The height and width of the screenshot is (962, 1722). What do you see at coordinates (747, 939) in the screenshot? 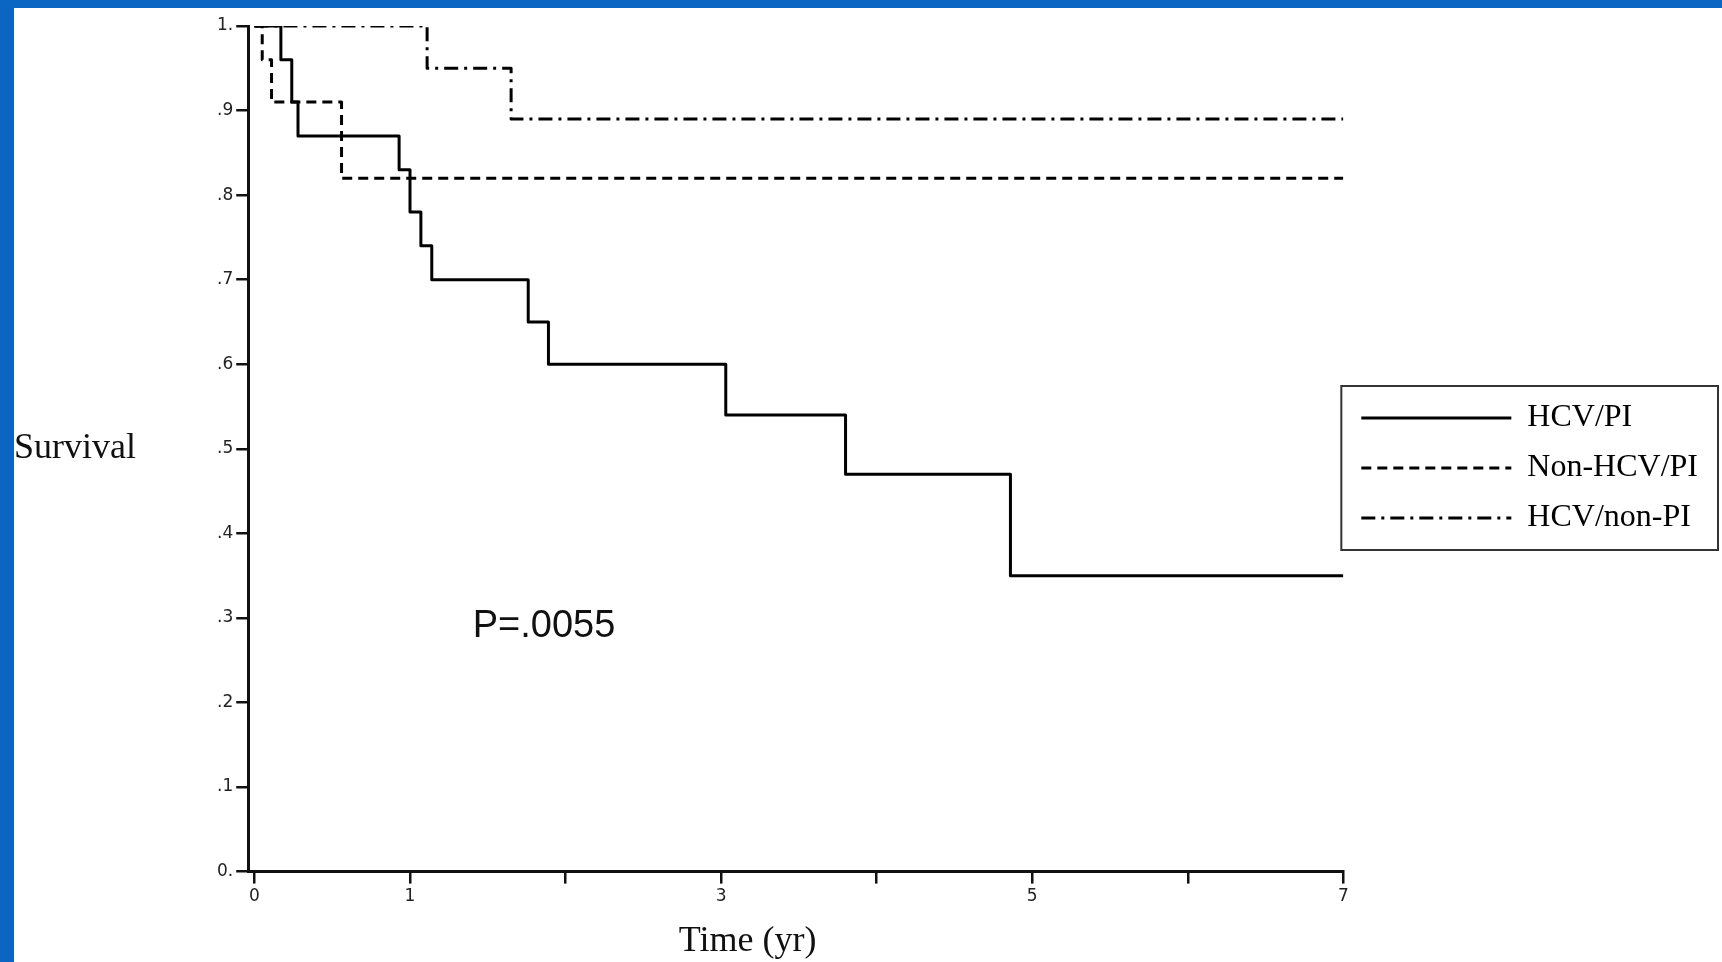
I see `x-axis-title: Time (yr)` at bounding box center [747, 939].